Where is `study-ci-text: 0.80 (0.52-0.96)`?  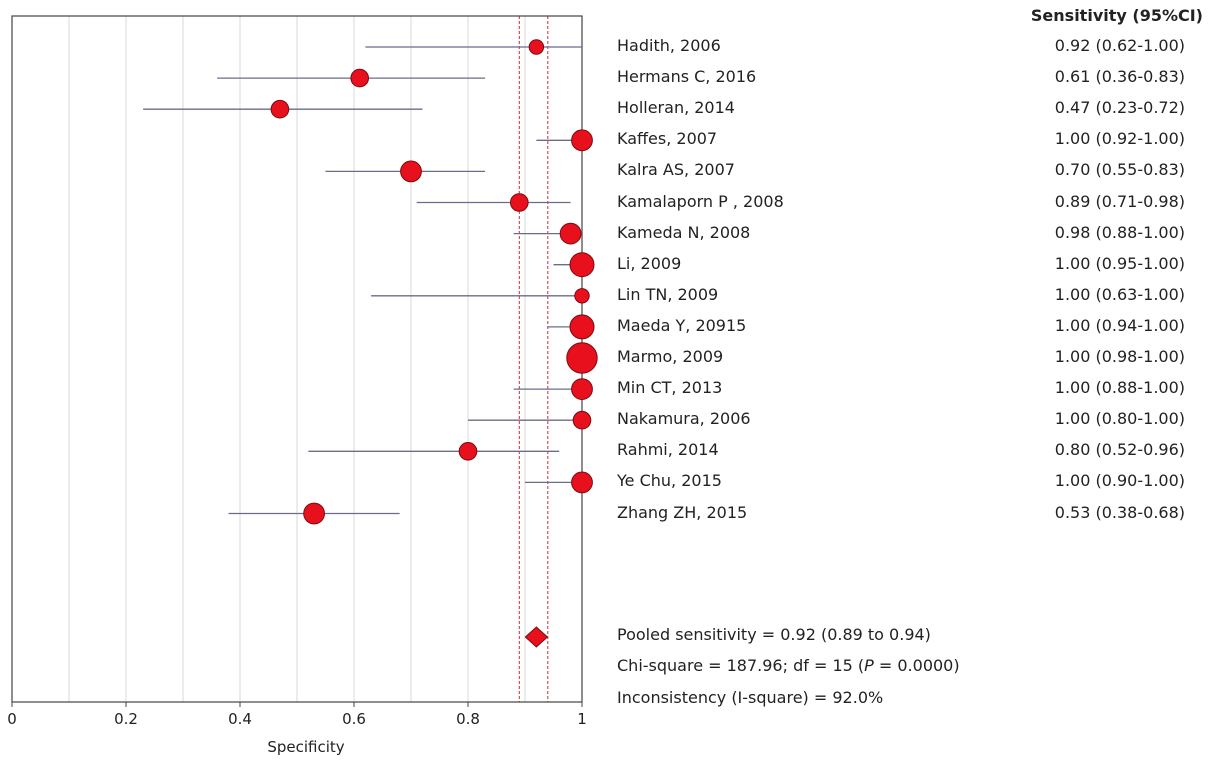 study-ci-text: 0.80 (0.52-0.96) is located at coordinates (1119, 450).